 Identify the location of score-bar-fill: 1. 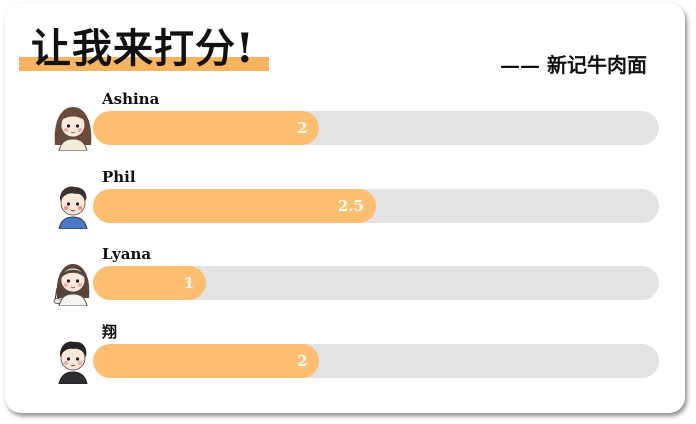
(150, 283).